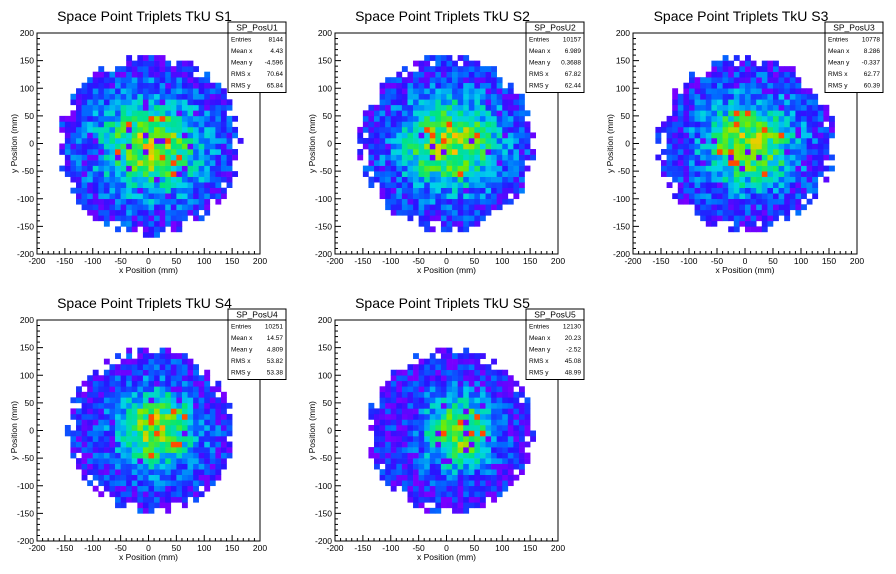 The image size is (896, 574). Describe the element at coordinates (838, 86) in the screenshot. I see `stats-label: RMS y` at that location.